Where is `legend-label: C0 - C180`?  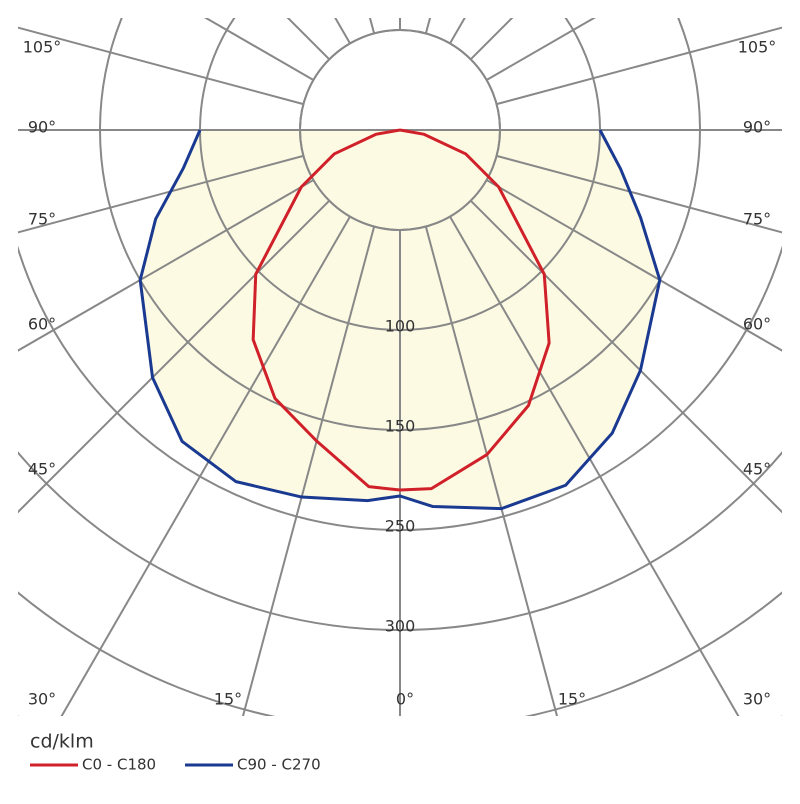 legend-label: C0 - C180 is located at coordinates (119, 765).